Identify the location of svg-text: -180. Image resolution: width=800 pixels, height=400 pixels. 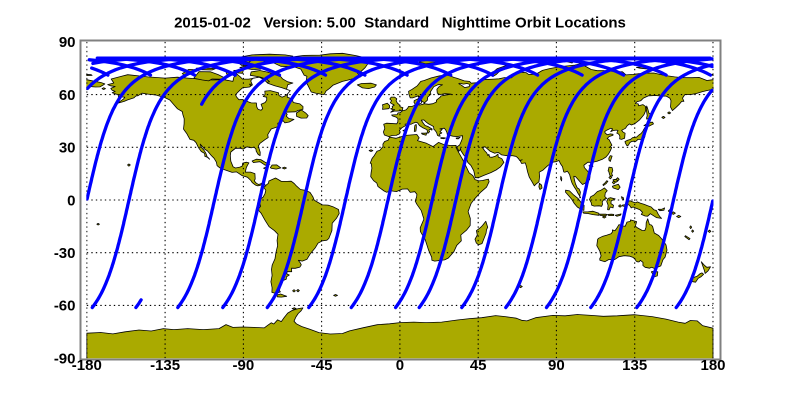
(87, 365).